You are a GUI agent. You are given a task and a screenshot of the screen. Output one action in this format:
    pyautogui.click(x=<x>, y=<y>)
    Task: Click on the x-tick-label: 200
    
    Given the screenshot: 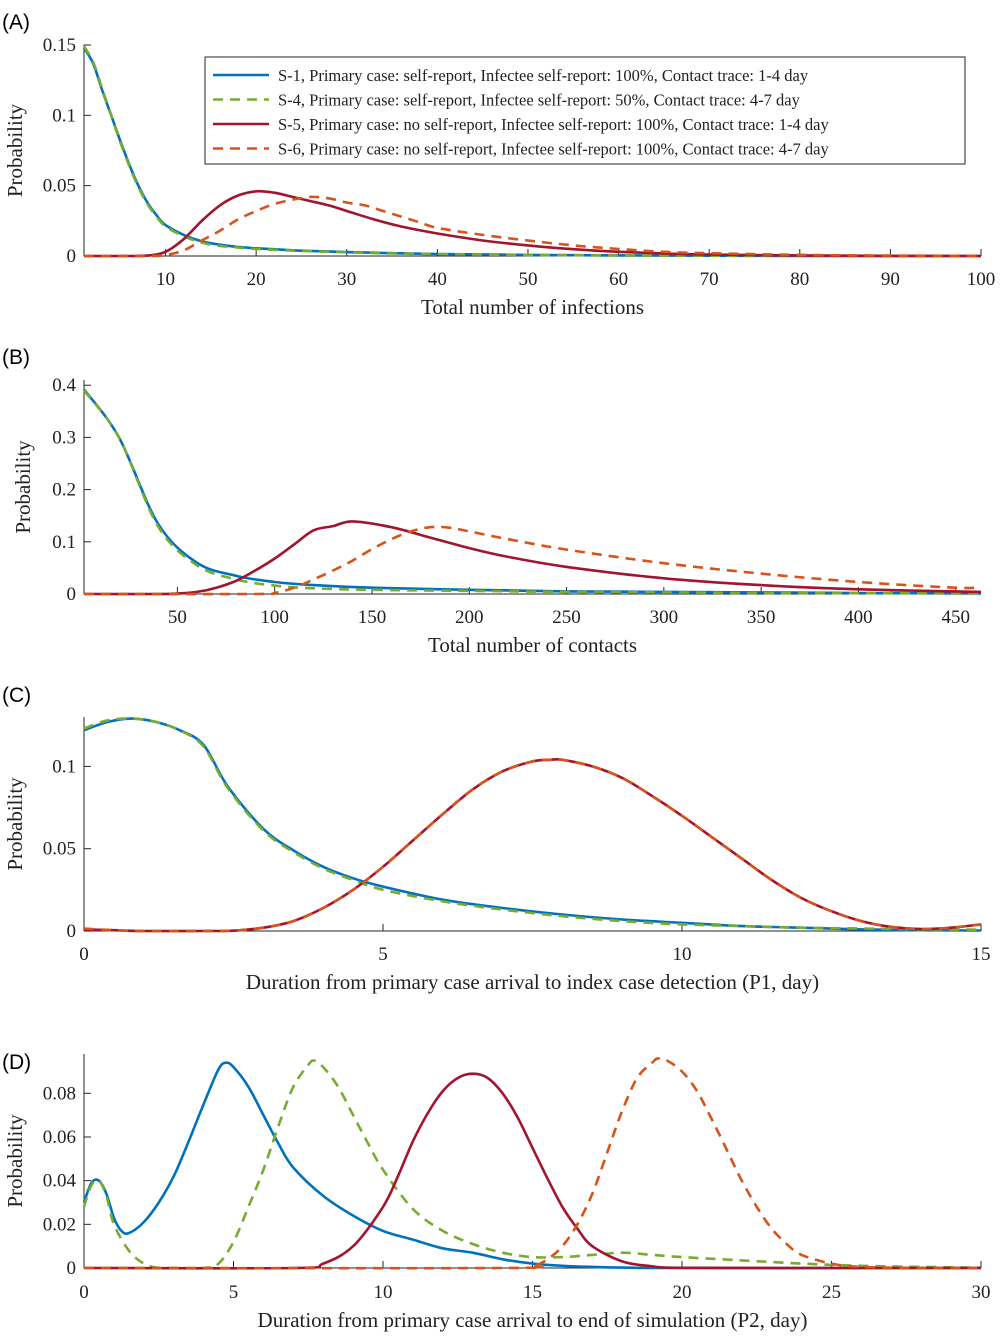 What is the action you would take?
    pyautogui.click(x=469, y=617)
    